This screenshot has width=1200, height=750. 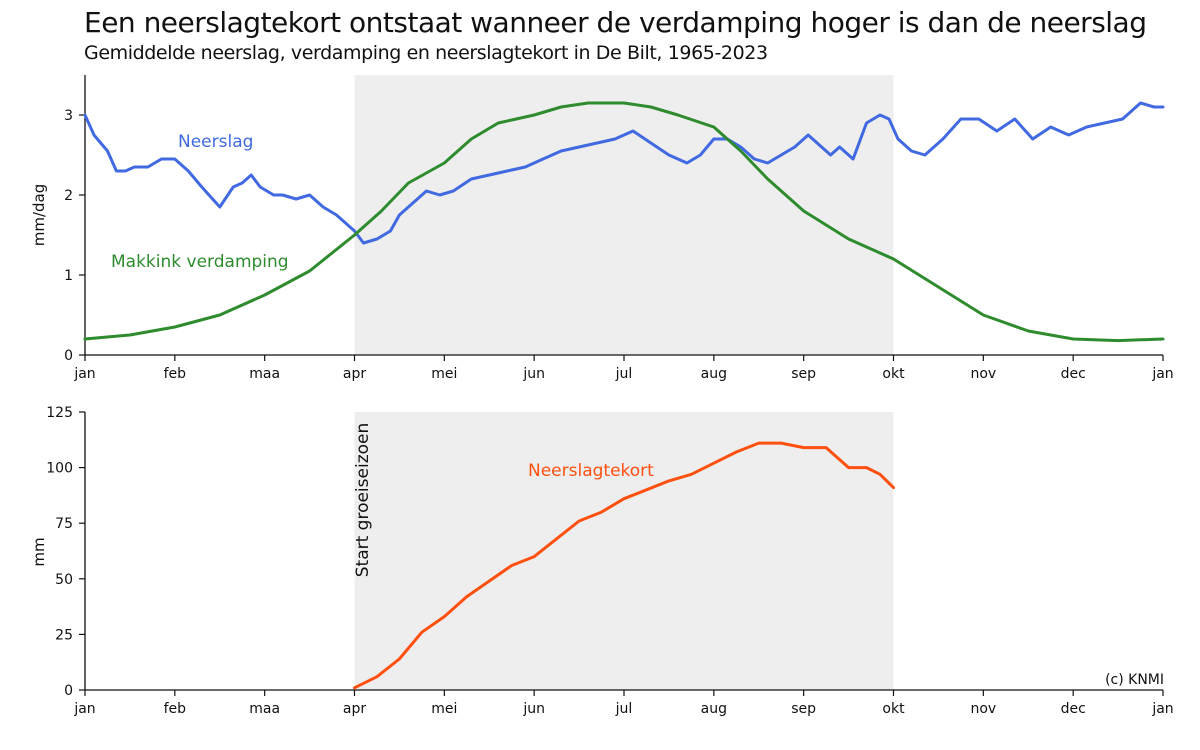 I want to click on series-label: Makkink verdamping, so click(x=200, y=262).